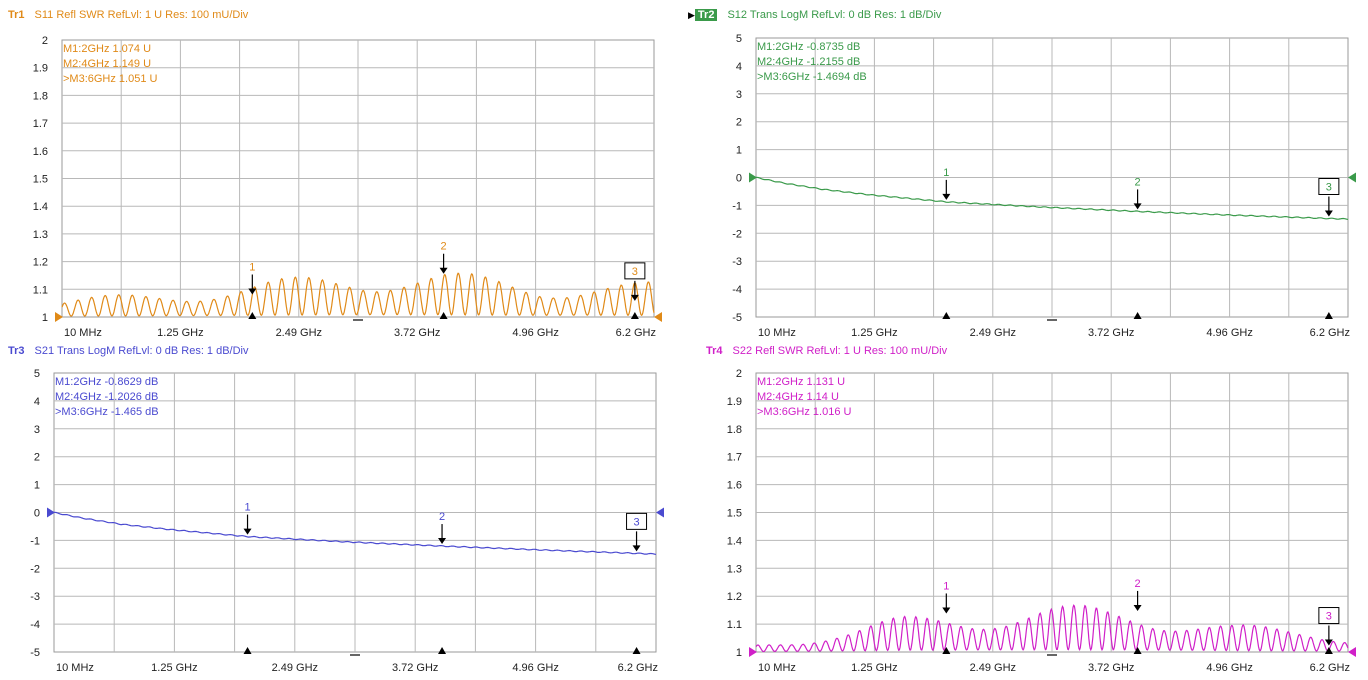 This screenshot has width=1368, height=680. I want to click on y-tick-label: 1.4, so click(40, 207).